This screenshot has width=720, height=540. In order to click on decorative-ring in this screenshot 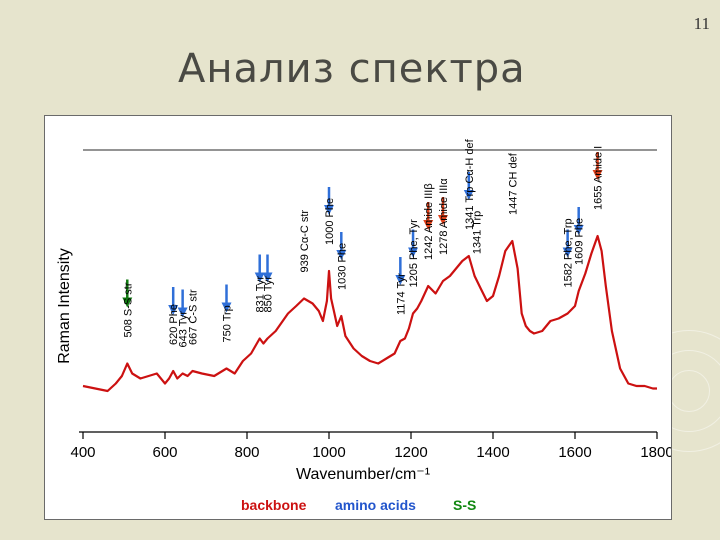, I will do `click(689, 391)`.